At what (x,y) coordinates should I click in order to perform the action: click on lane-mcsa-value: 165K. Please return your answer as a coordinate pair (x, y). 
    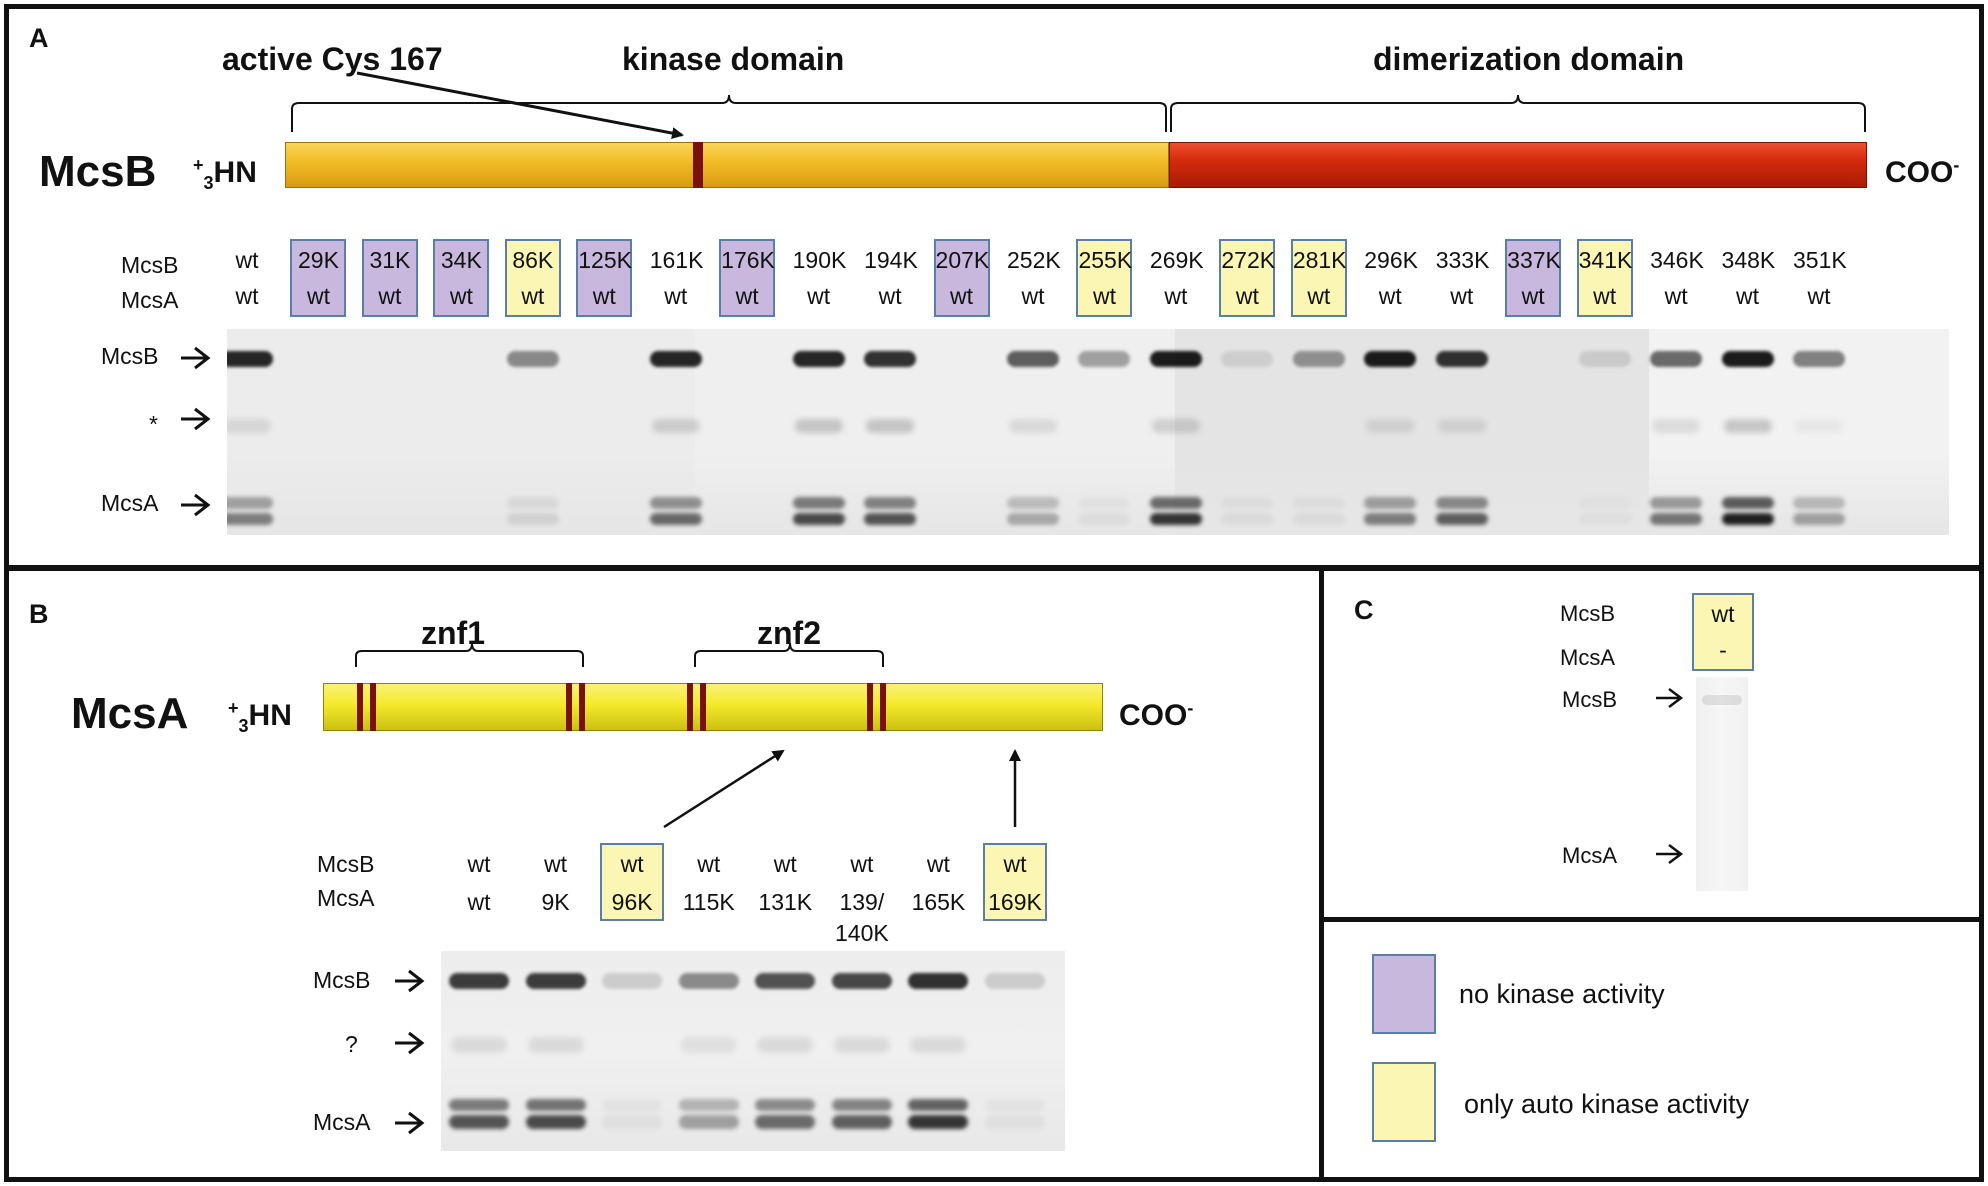
    Looking at the image, I should click on (938, 902).